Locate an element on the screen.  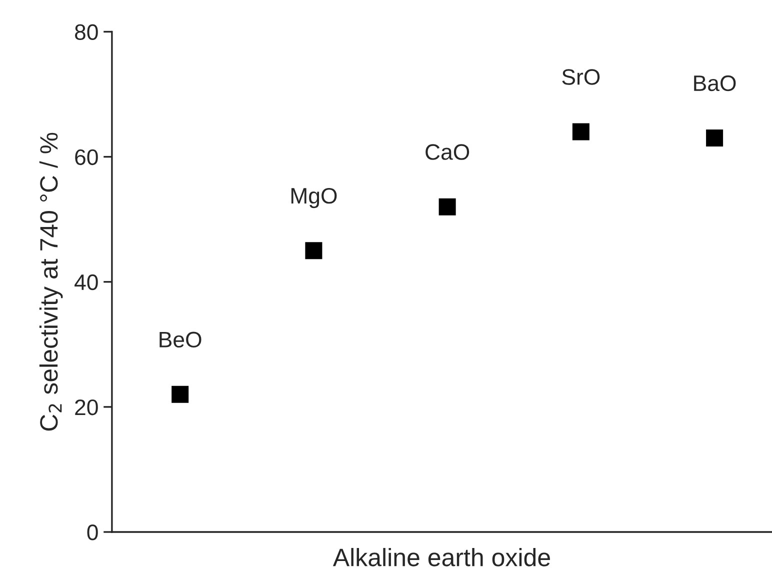
x-axis-title: Alkaline earth oxide is located at coordinates (441, 557).